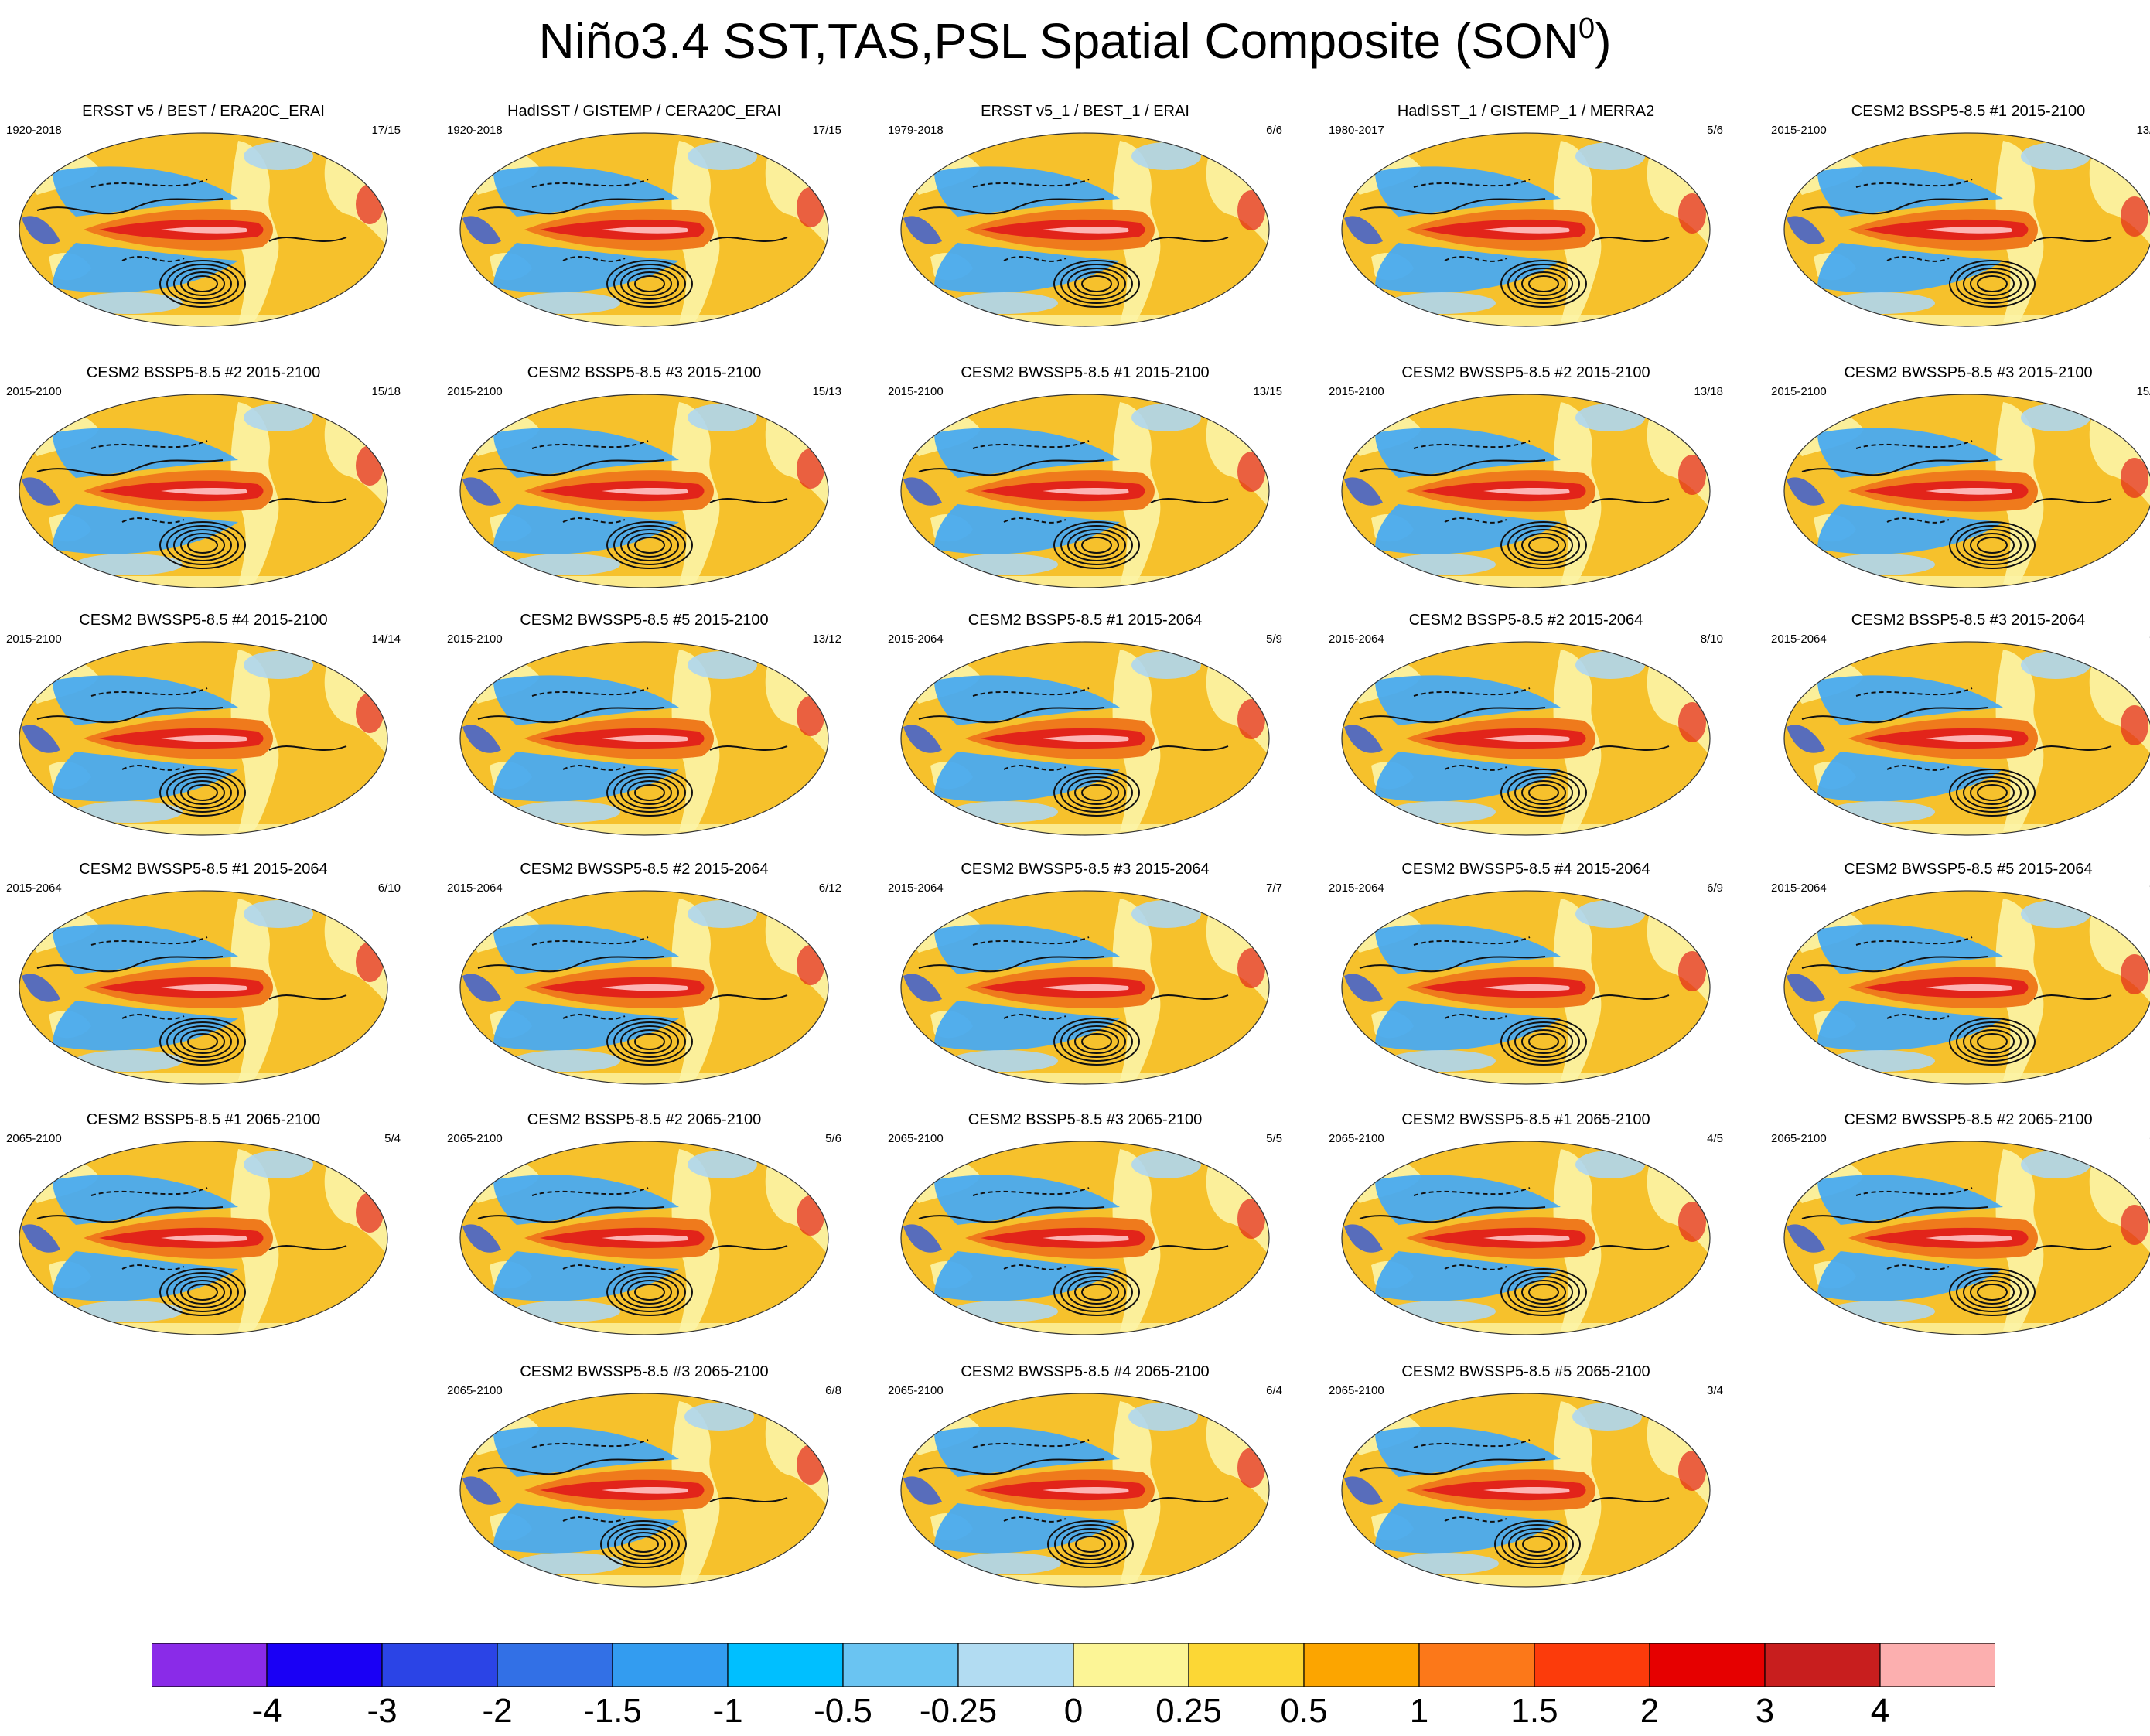 The height and width of the screenshot is (1736, 2150). I want to click on panel-event-count: 15/18, so click(386, 391).